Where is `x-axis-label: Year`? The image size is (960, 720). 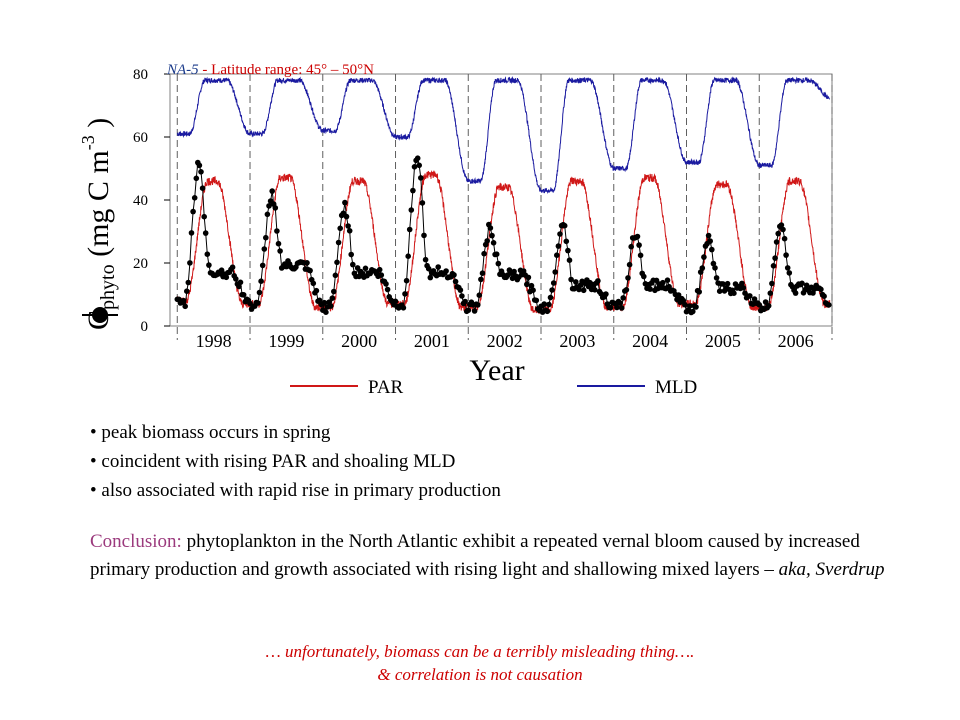
x-axis-label: Year is located at coordinates (496, 370).